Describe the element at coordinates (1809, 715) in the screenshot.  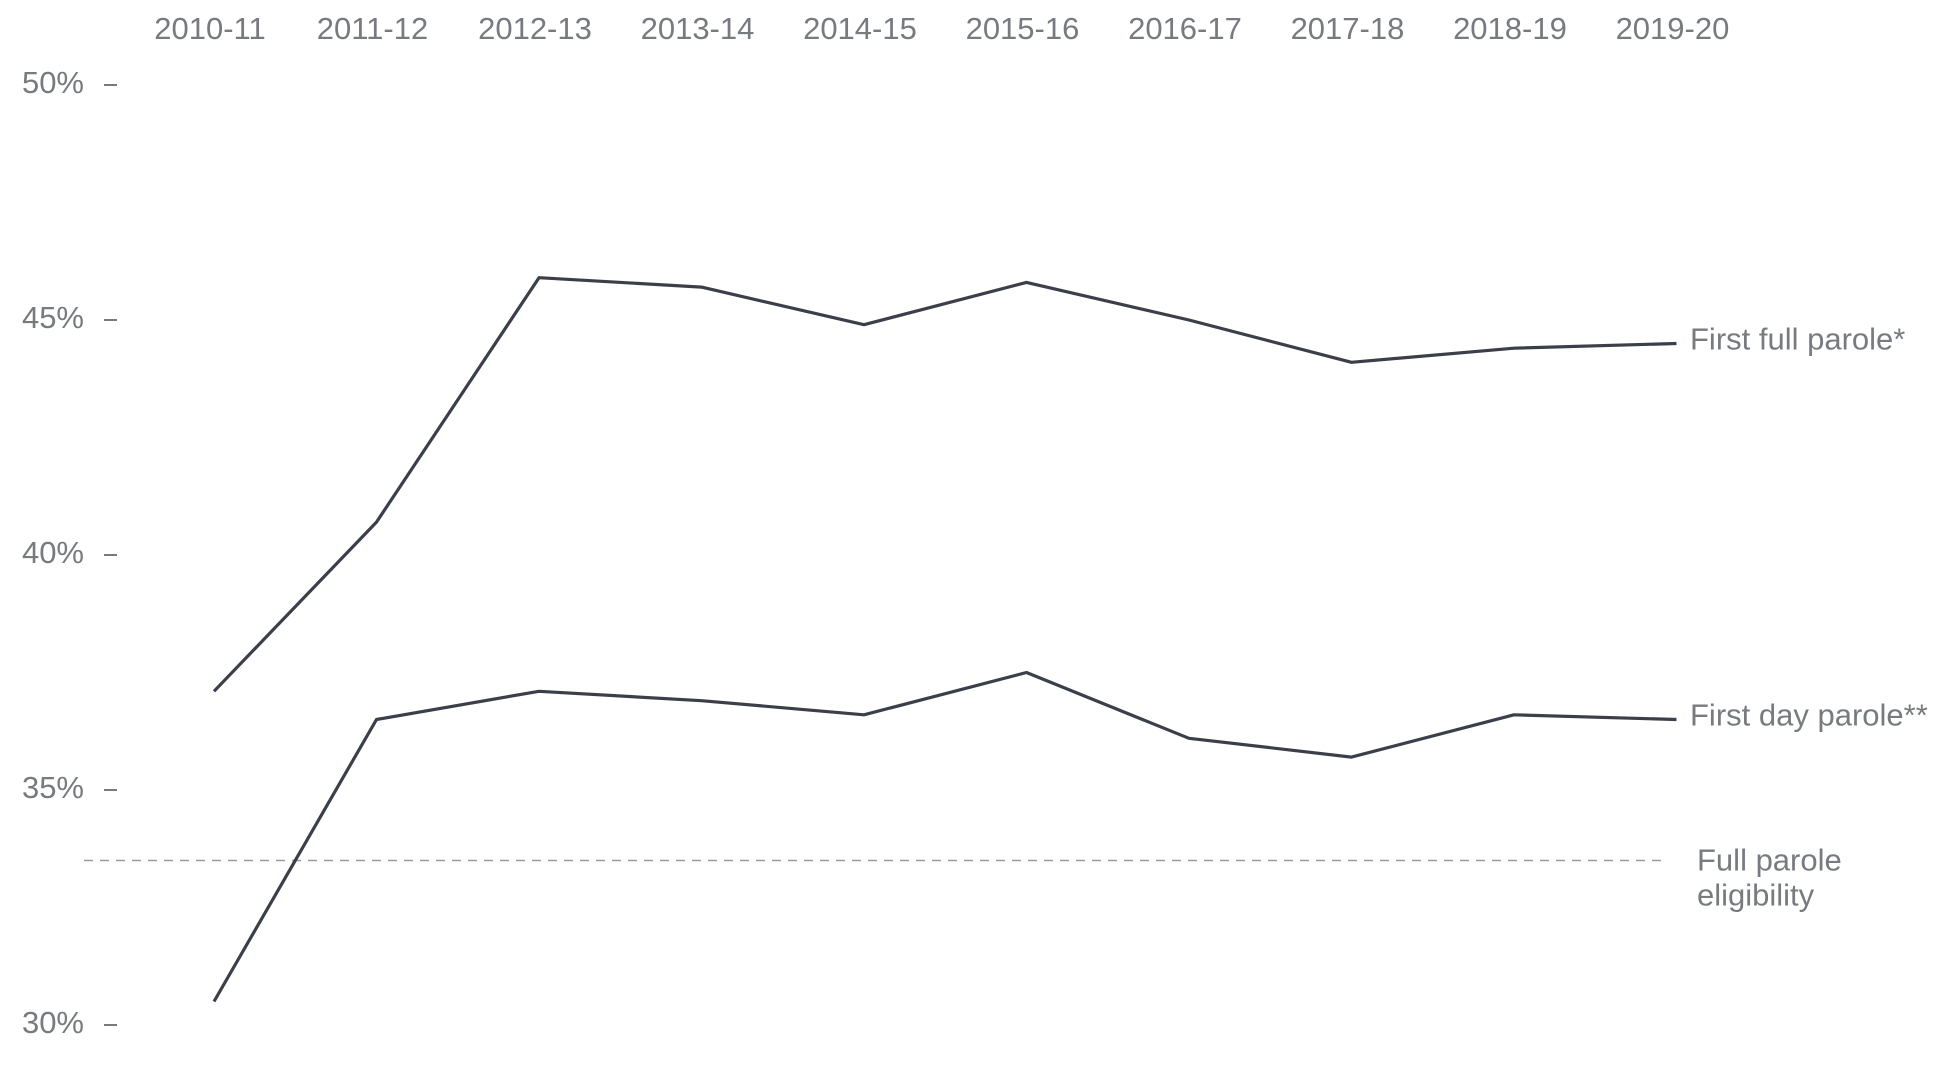
I see `series-label: First day parole**` at that location.